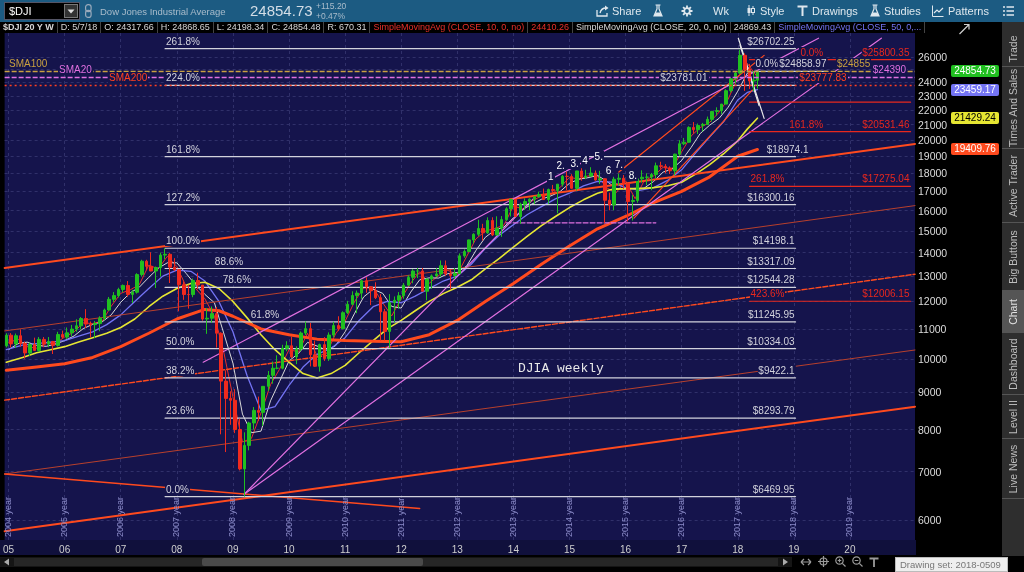  What do you see at coordinates (401, 549) in the screenshot?
I see `x-tick-label: 12` at bounding box center [401, 549].